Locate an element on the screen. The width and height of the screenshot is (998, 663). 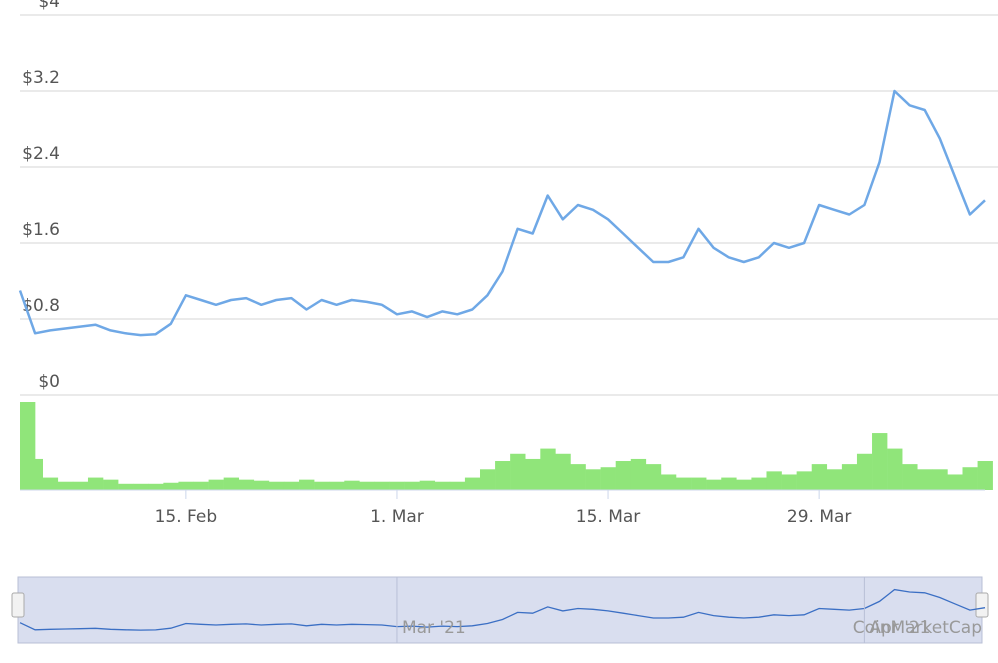
navigator-line is located at coordinates (502, 609).